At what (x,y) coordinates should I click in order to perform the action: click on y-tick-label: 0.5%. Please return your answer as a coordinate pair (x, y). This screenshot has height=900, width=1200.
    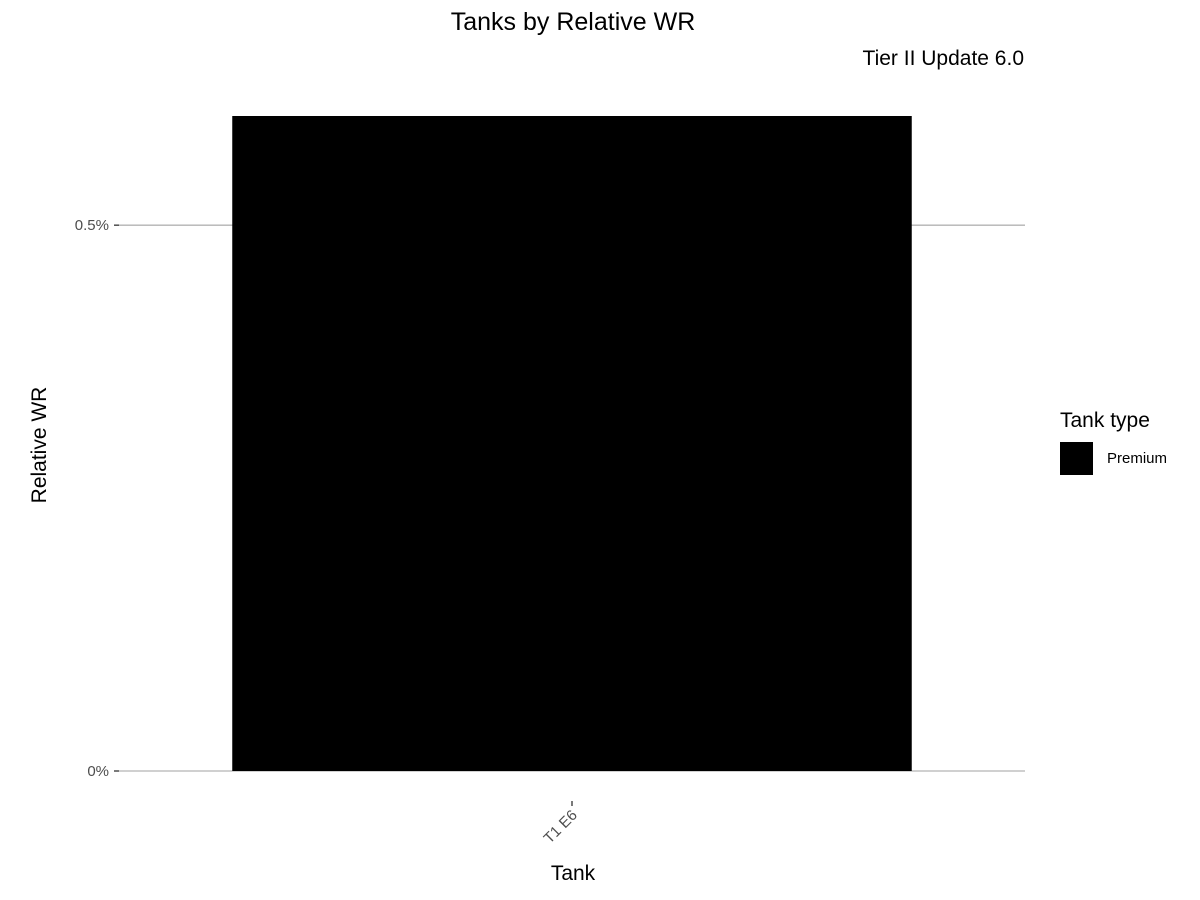
    Looking at the image, I should click on (92, 225).